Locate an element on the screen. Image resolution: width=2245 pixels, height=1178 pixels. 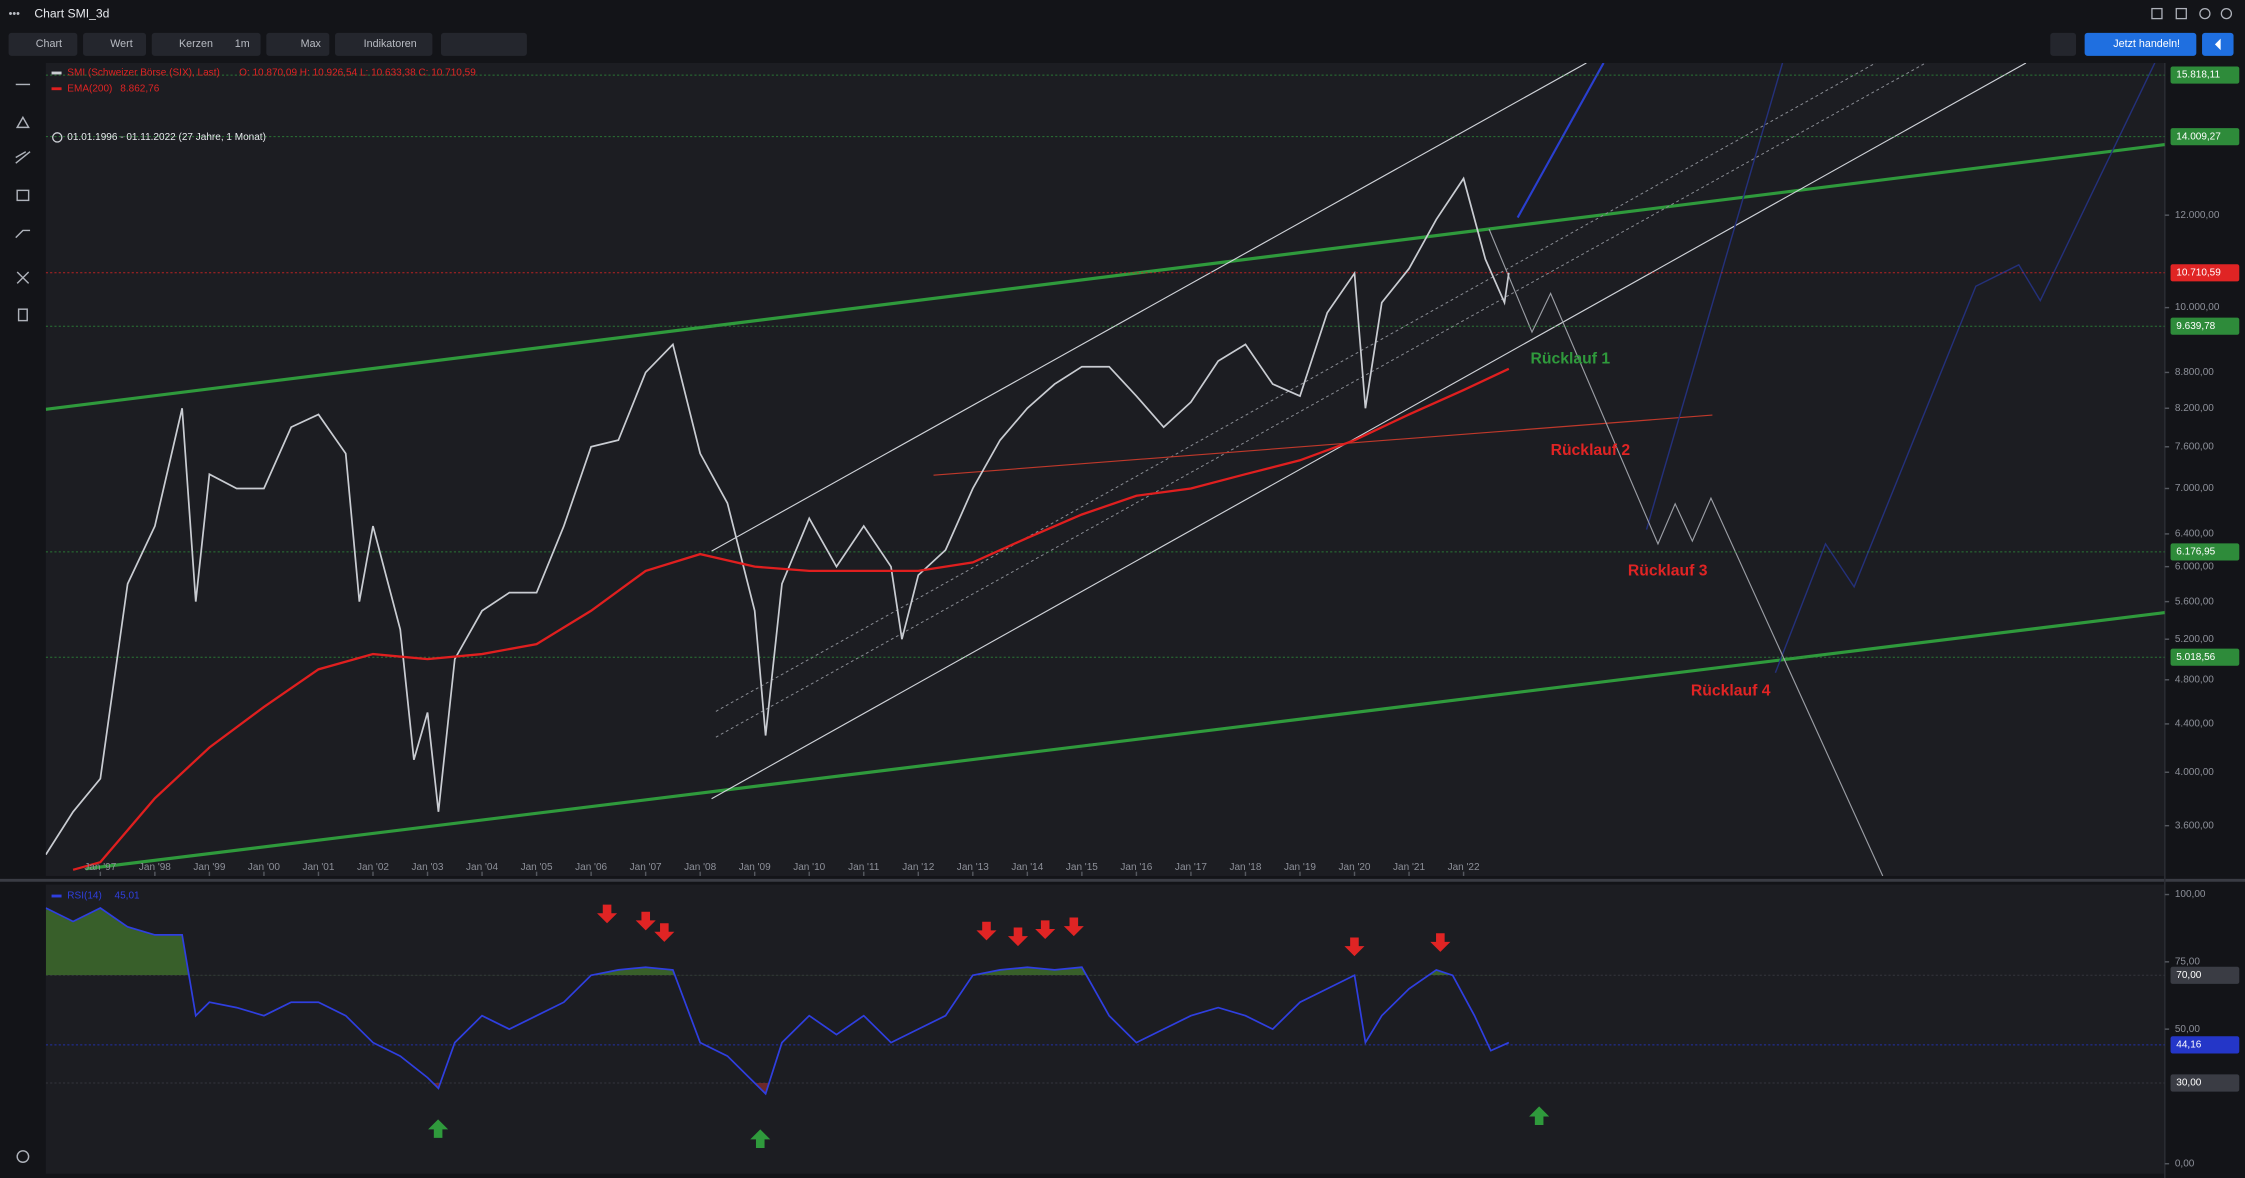
x-tick-label: Jan '01 is located at coordinates (318, 867).